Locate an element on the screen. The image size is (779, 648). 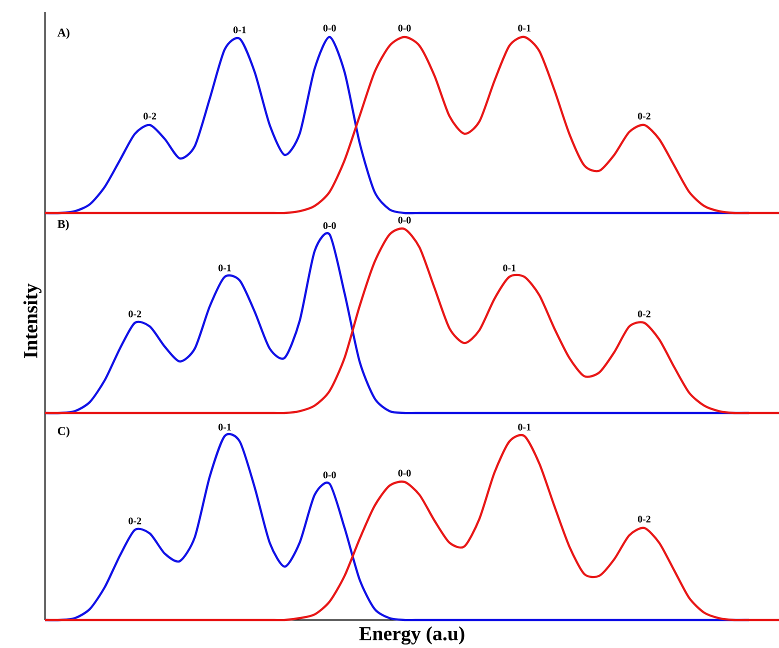
x-axis-title: Energy (a.u) is located at coordinates (411, 635).